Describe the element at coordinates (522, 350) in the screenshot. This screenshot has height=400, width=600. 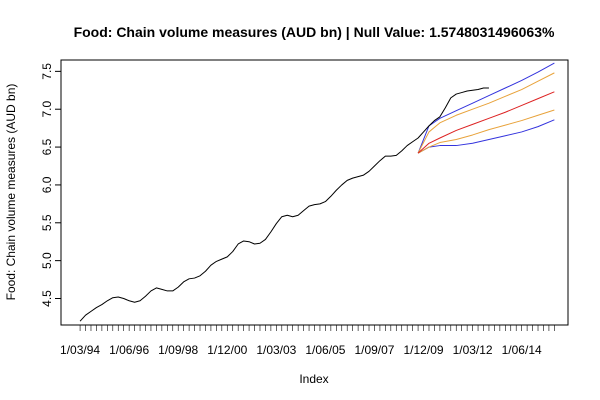
I see `x-tick-label: 1/06/14` at that location.